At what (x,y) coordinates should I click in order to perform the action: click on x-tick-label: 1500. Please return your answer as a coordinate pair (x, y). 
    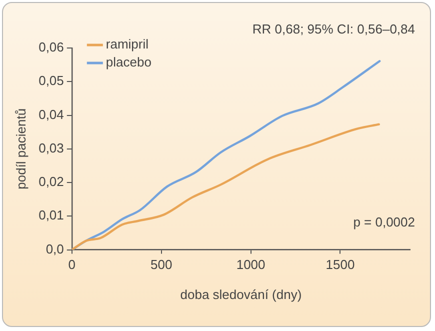
    Looking at the image, I should click on (340, 264).